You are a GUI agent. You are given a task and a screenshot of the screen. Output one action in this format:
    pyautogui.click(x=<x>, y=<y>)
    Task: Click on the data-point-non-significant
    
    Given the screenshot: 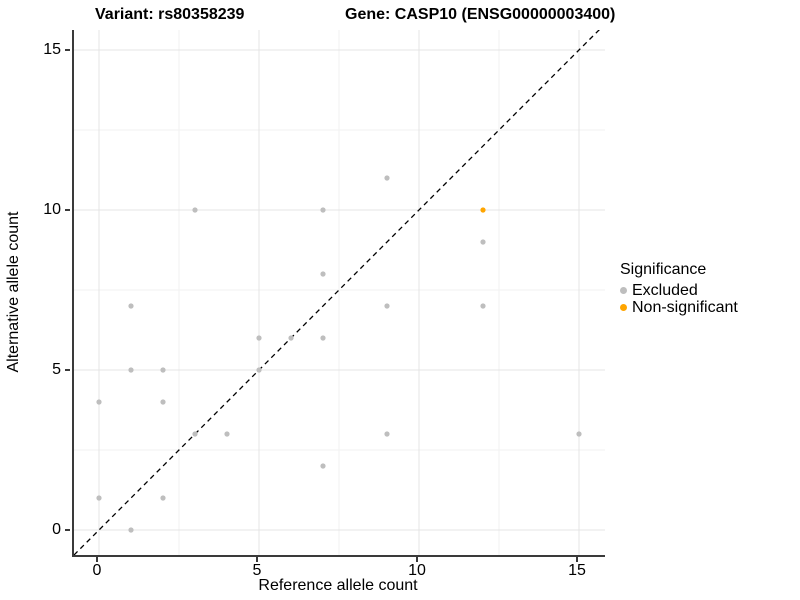 What is the action you would take?
    pyautogui.click(x=483, y=210)
    